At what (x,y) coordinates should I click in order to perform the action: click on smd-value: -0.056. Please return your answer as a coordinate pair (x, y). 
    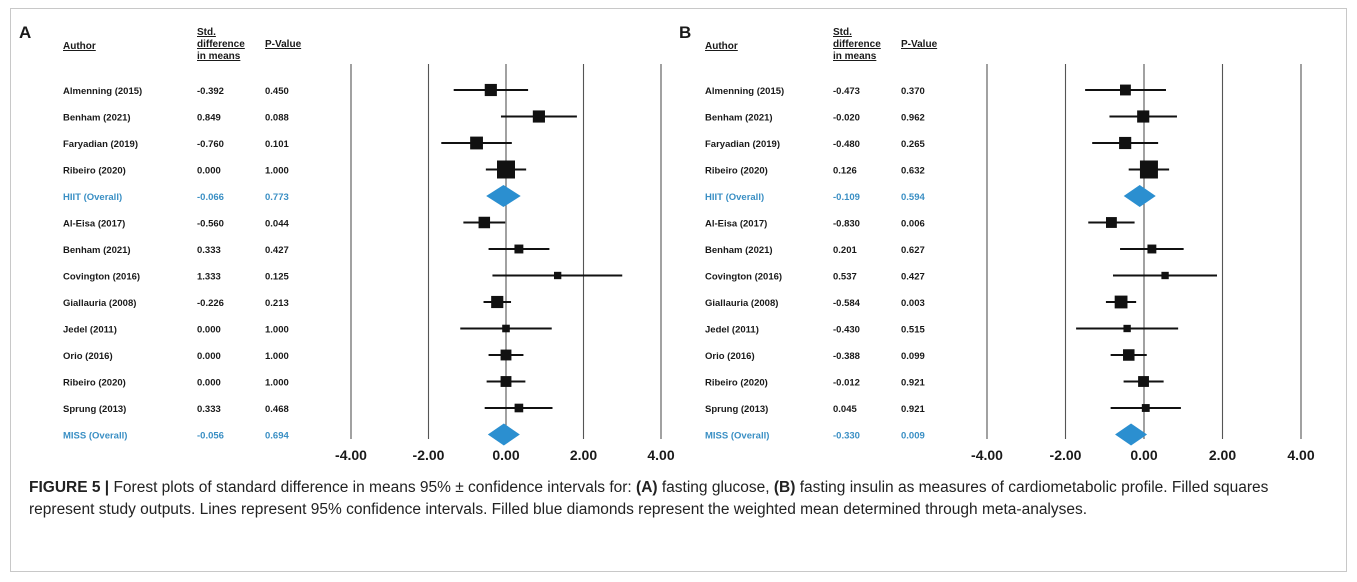
    Looking at the image, I should click on (210, 436).